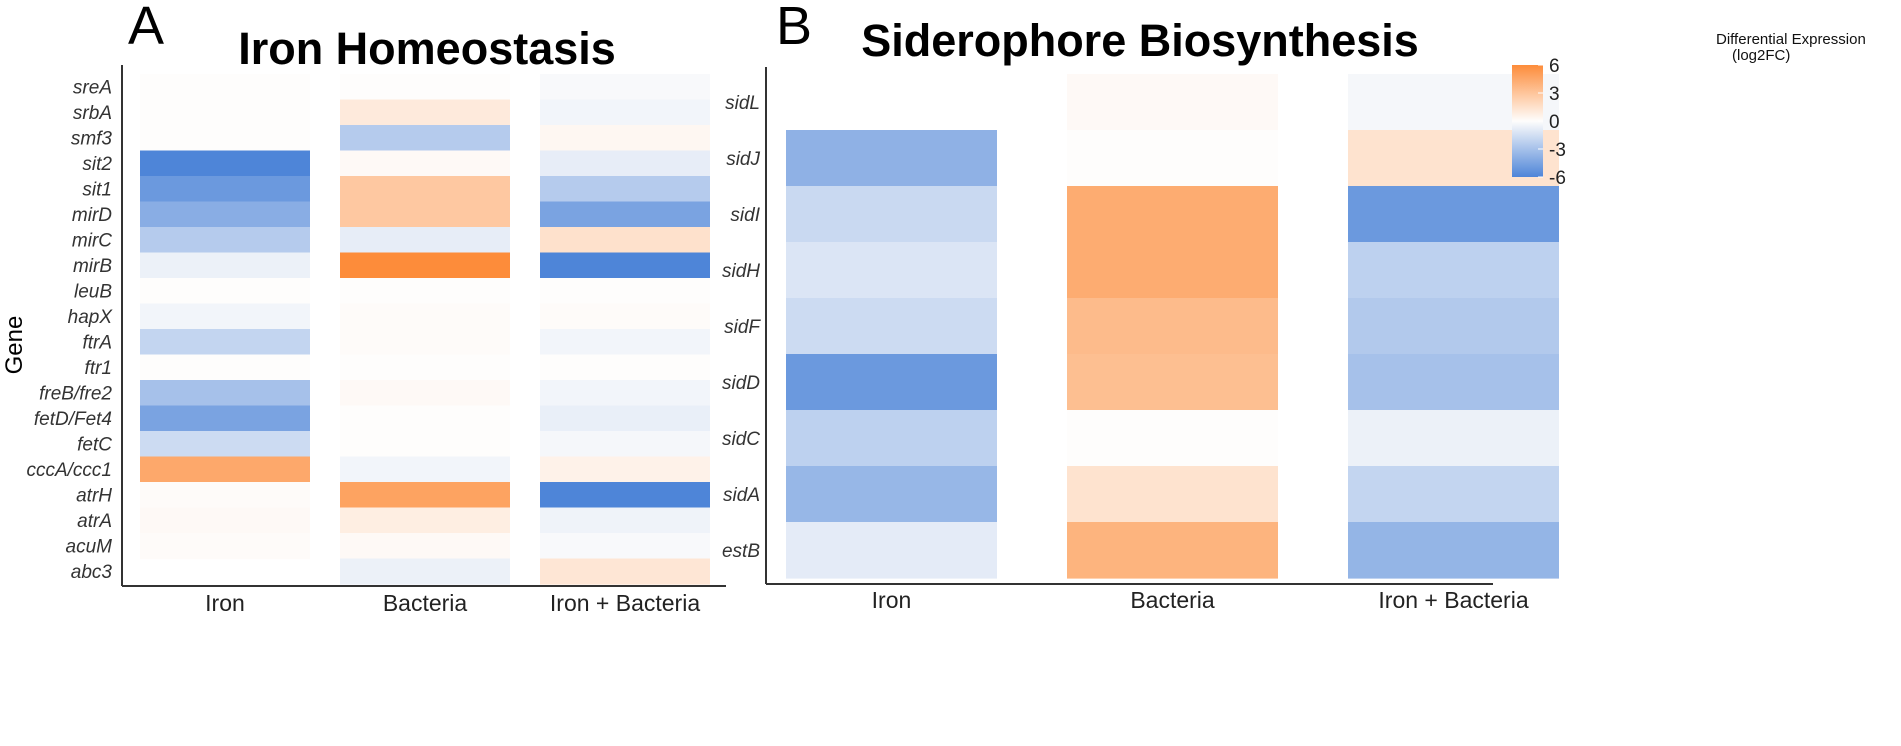 This screenshot has width=1901, height=746. I want to click on gene-label: srbA, so click(92, 113).